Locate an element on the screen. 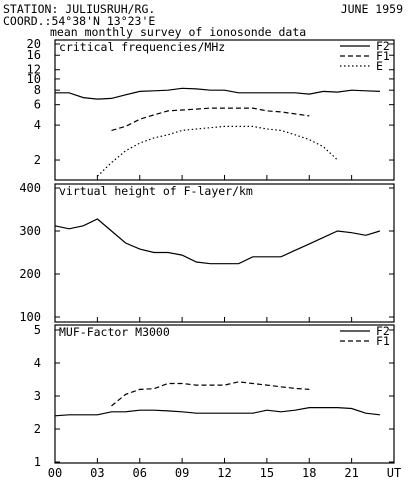 The width and height of the screenshot is (408, 480). y-tick-label: 12 is located at coordinates (34, 70).